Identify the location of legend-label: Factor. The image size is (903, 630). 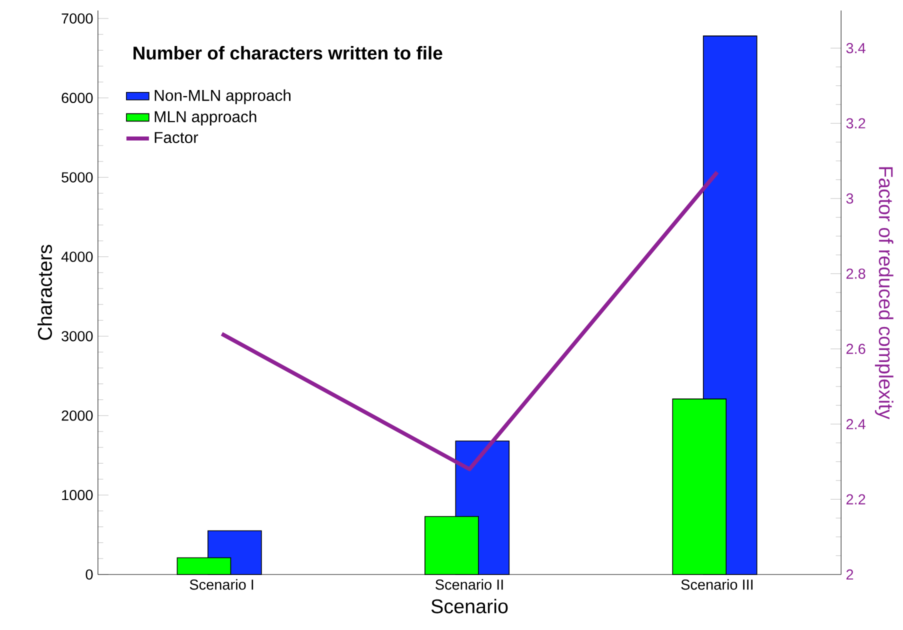
(176, 138).